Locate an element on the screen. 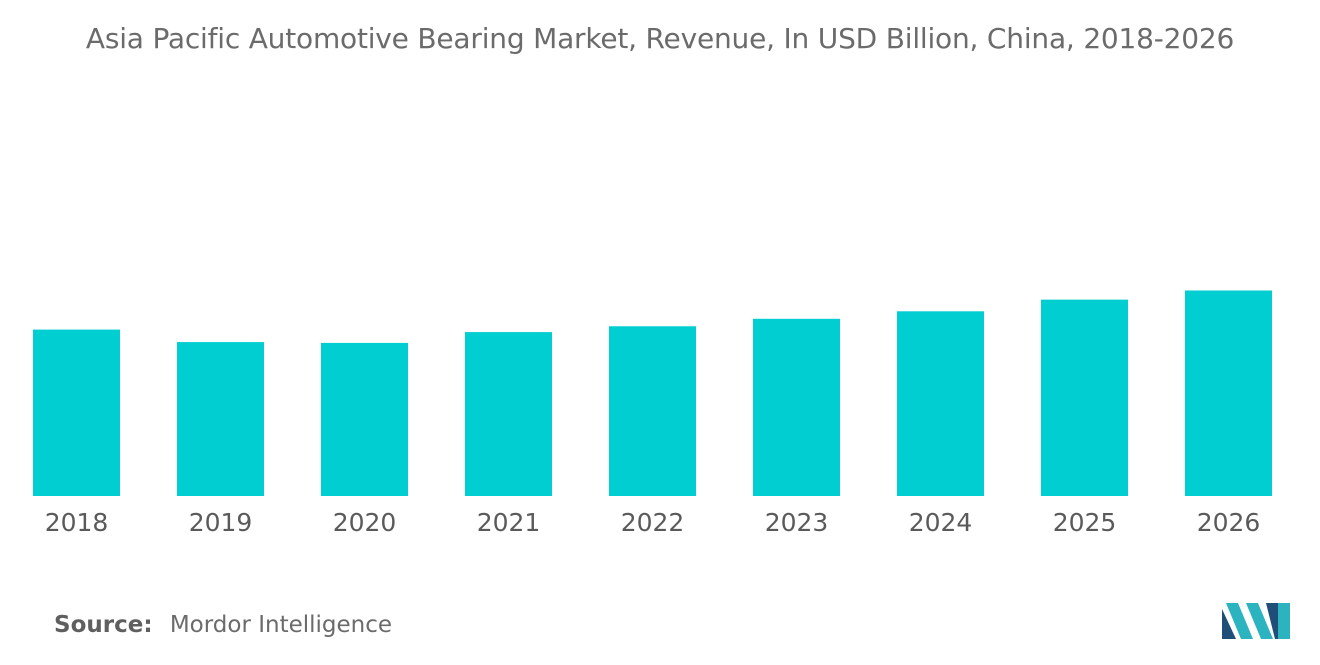  bar-2018 is located at coordinates (76, 412).